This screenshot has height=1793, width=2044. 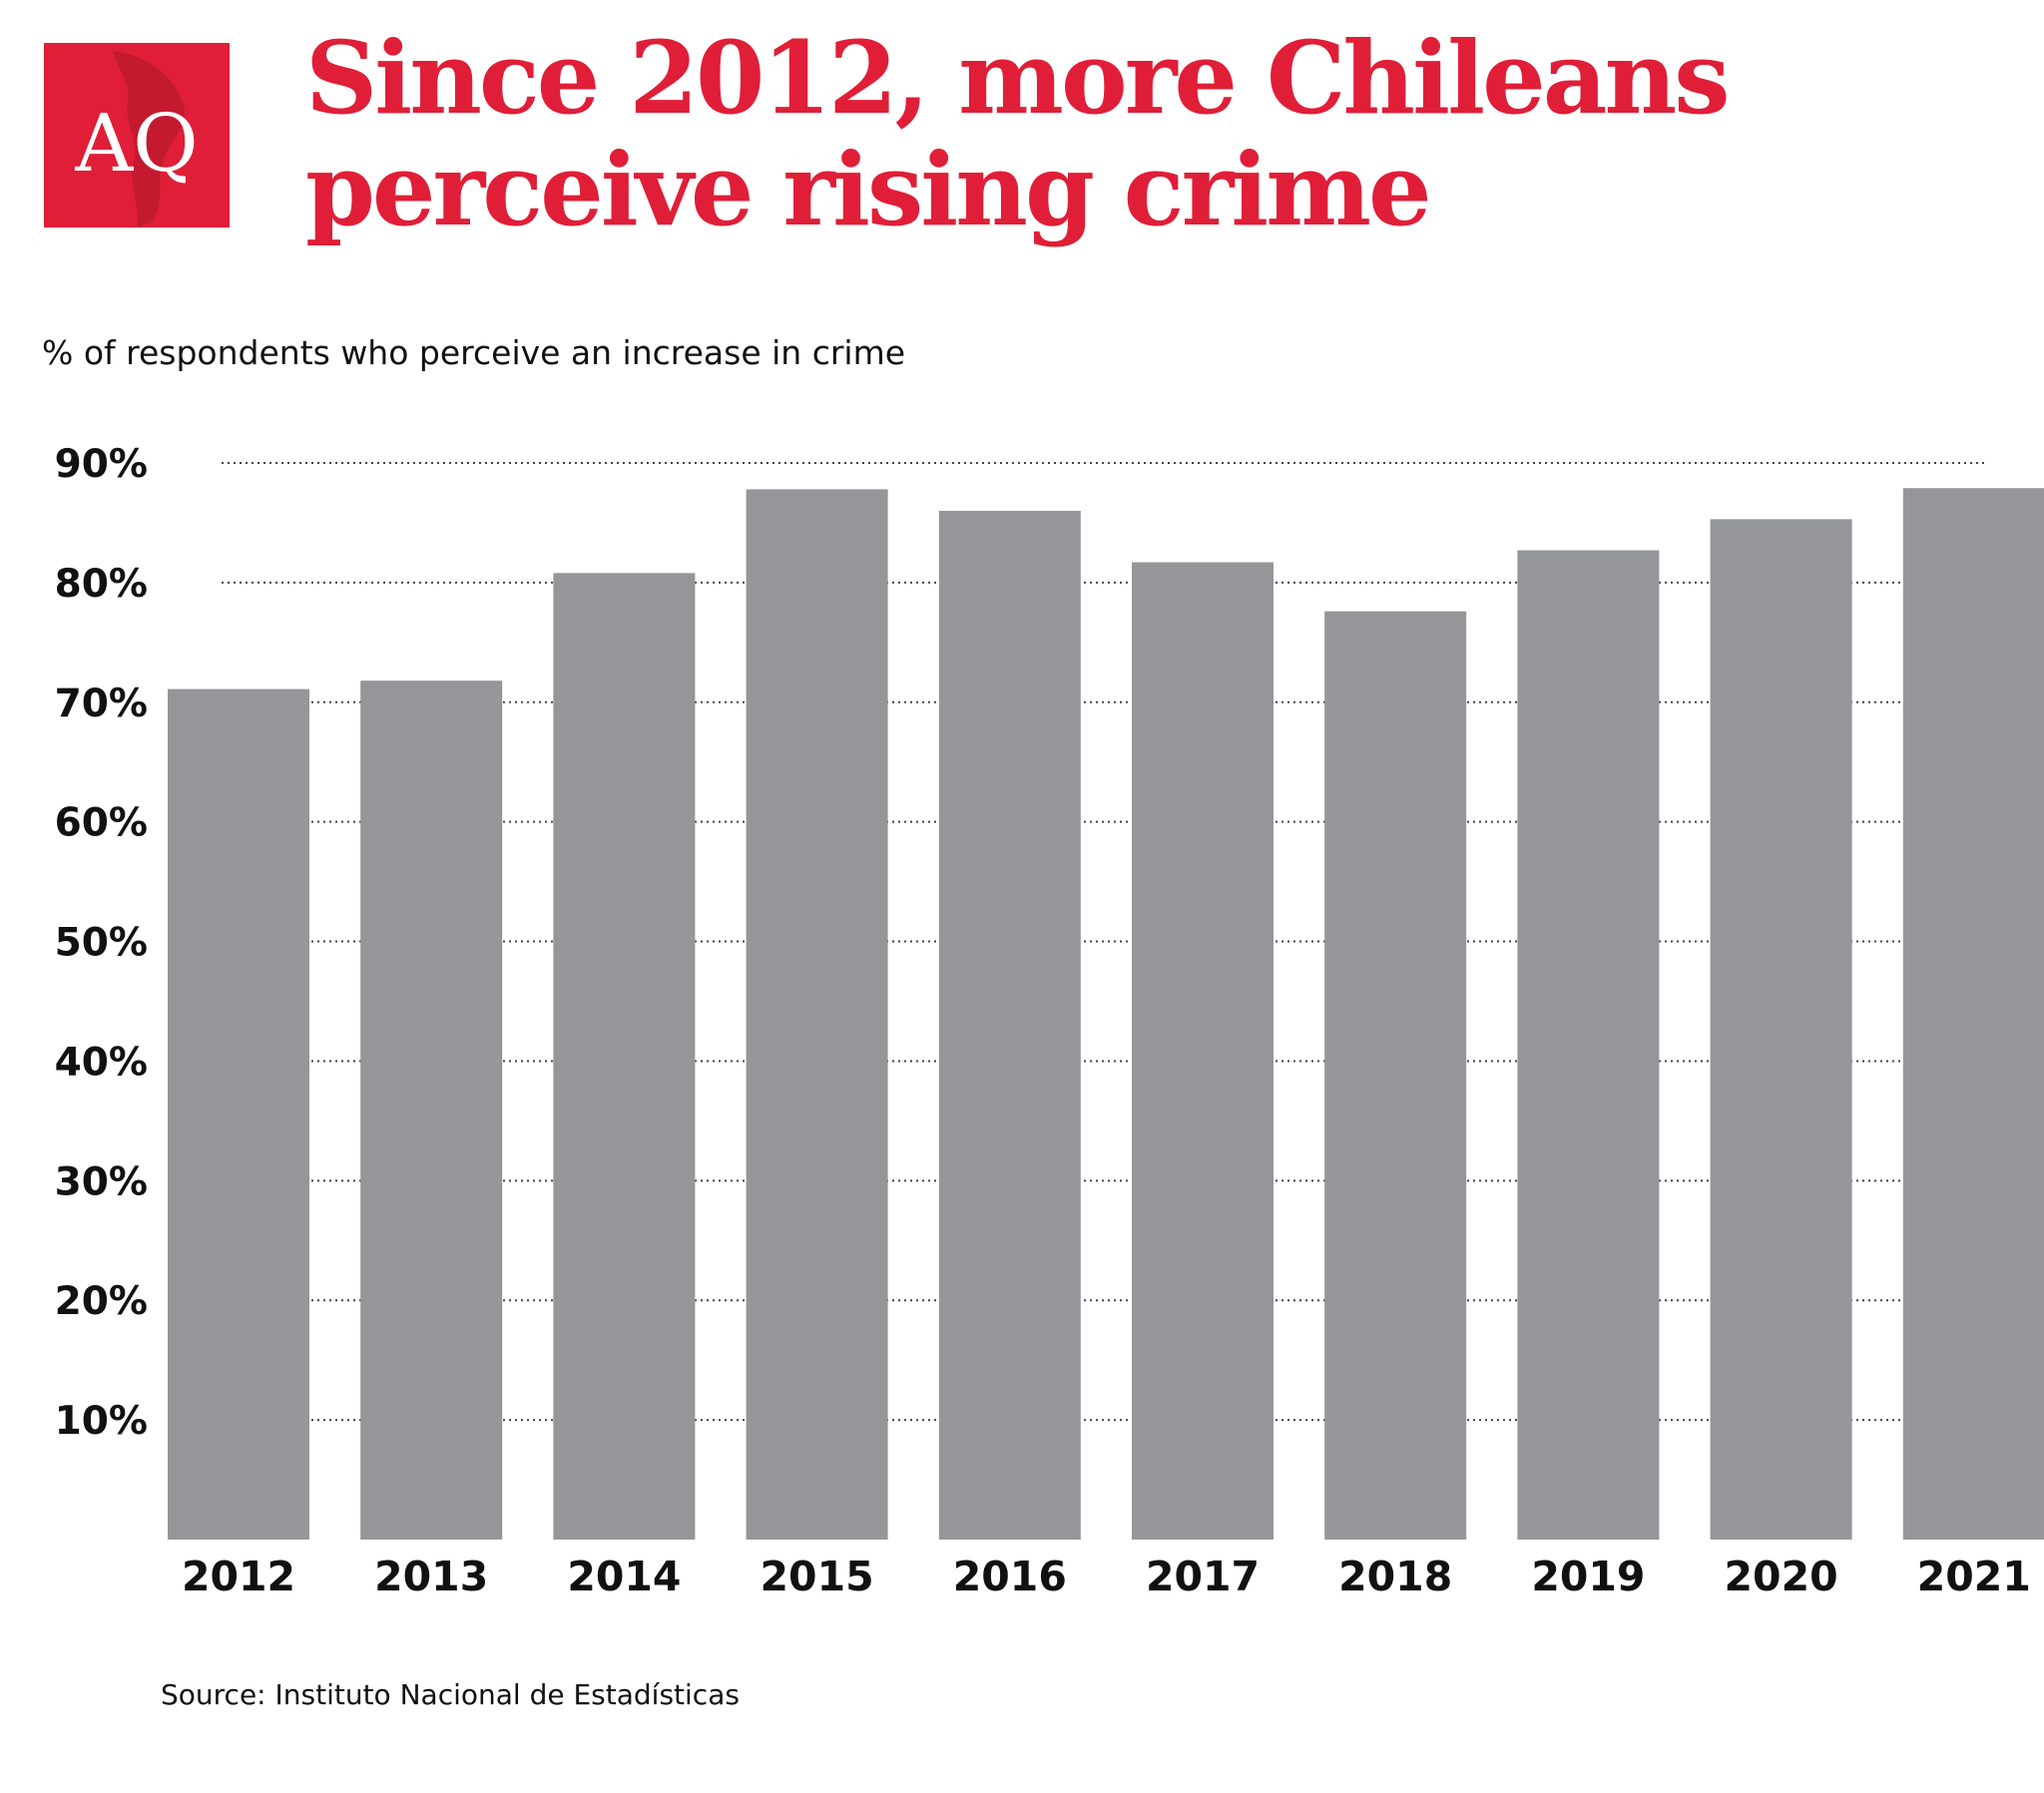 What do you see at coordinates (817, 1015) in the screenshot?
I see `bar-2015` at bounding box center [817, 1015].